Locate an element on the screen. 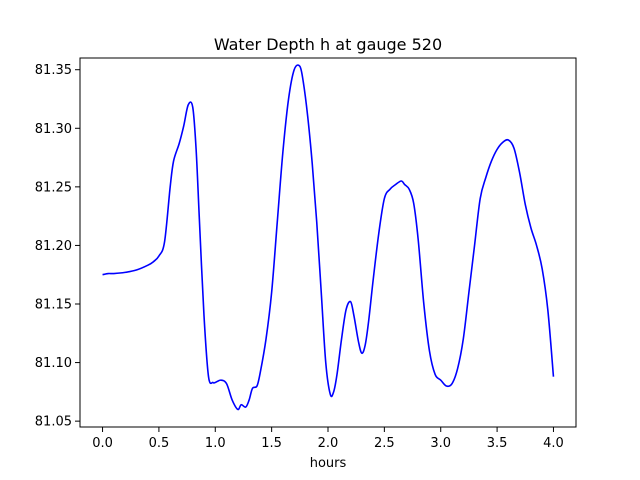 The image size is (640, 480). y-tick-label: 81.25 is located at coordinates (53, 187).